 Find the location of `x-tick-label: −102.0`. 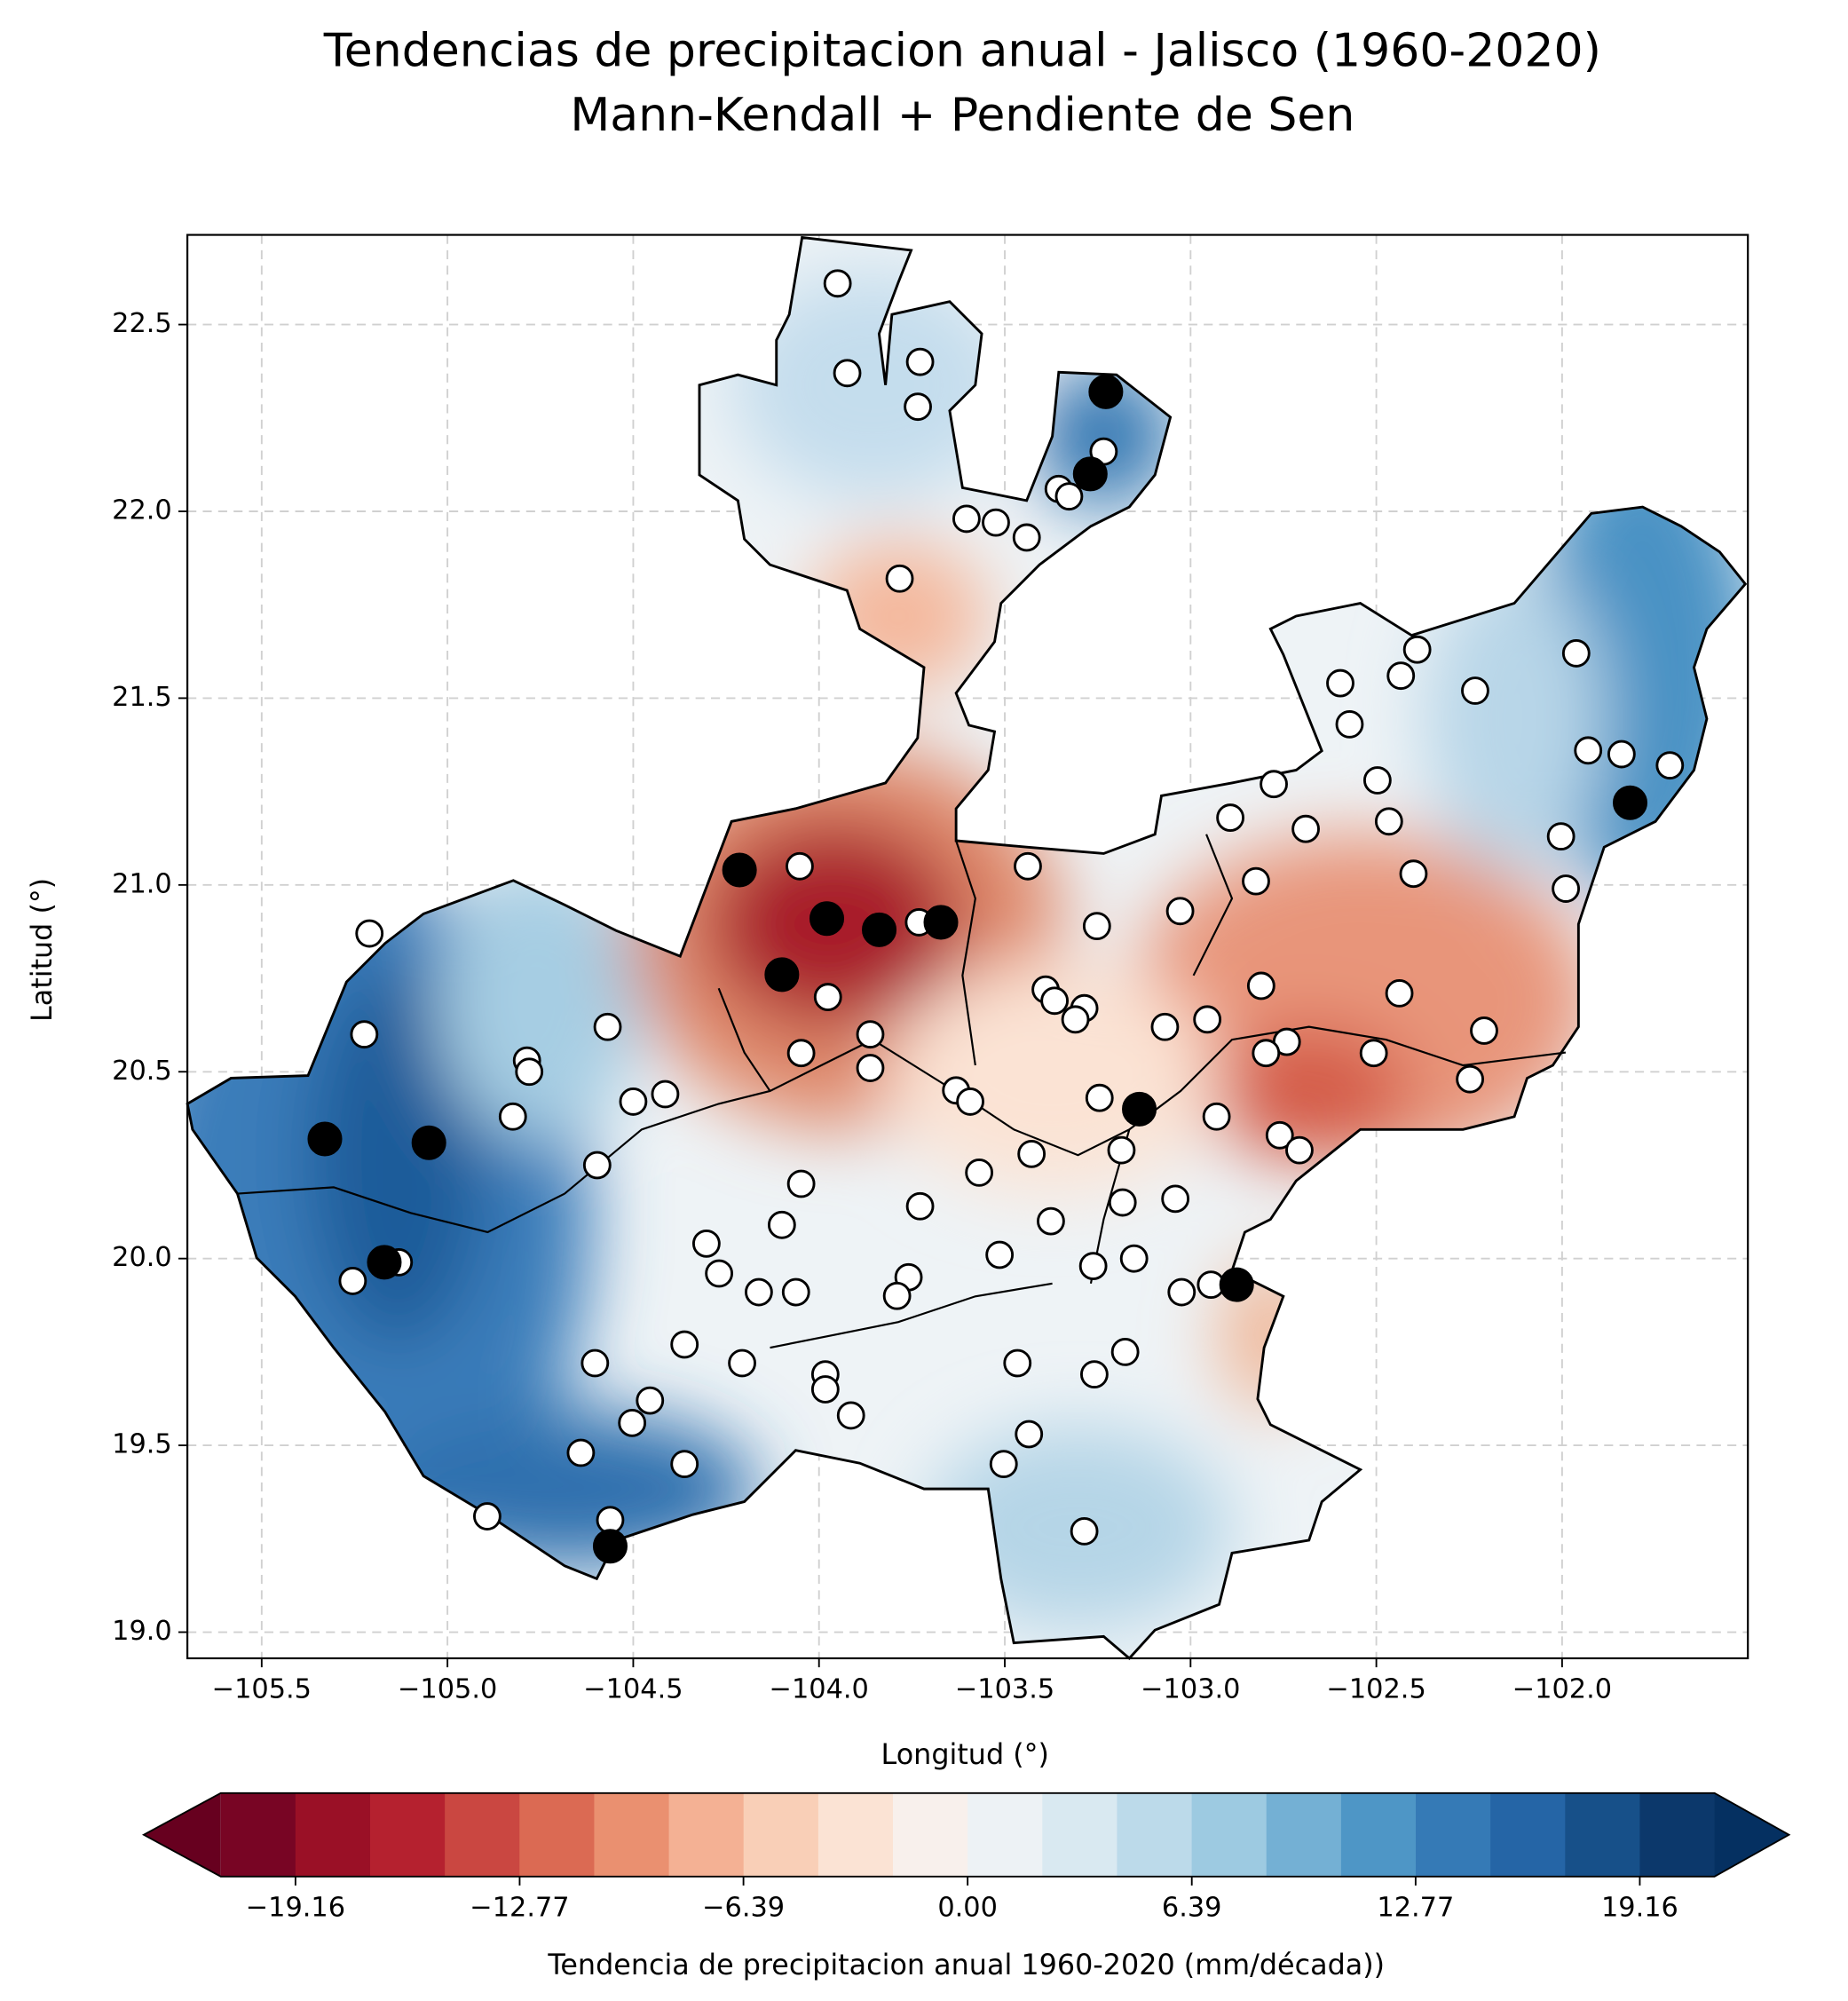

x-tick-label: −102.0 is located at coordinates (1562, 1689).